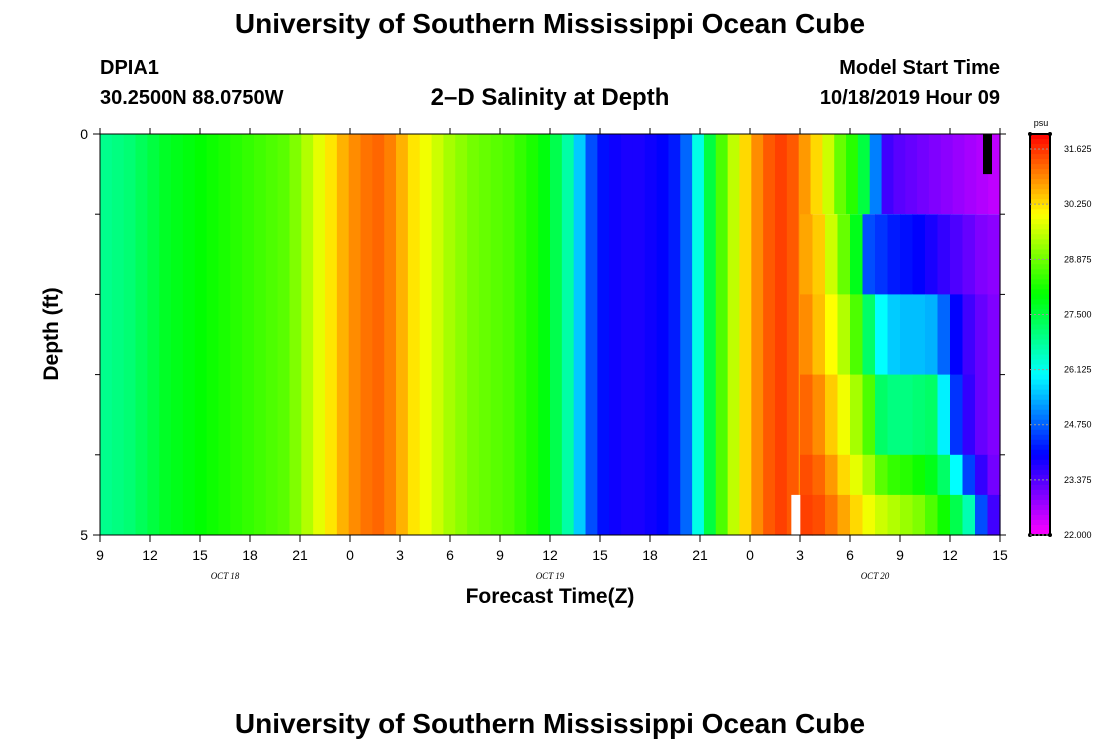 This screenshot has height=750, width=1100. Describe the element at coordinates (1078, 204) in the screenshot. I see `colorbar-tick-label: 30.250` at that location.